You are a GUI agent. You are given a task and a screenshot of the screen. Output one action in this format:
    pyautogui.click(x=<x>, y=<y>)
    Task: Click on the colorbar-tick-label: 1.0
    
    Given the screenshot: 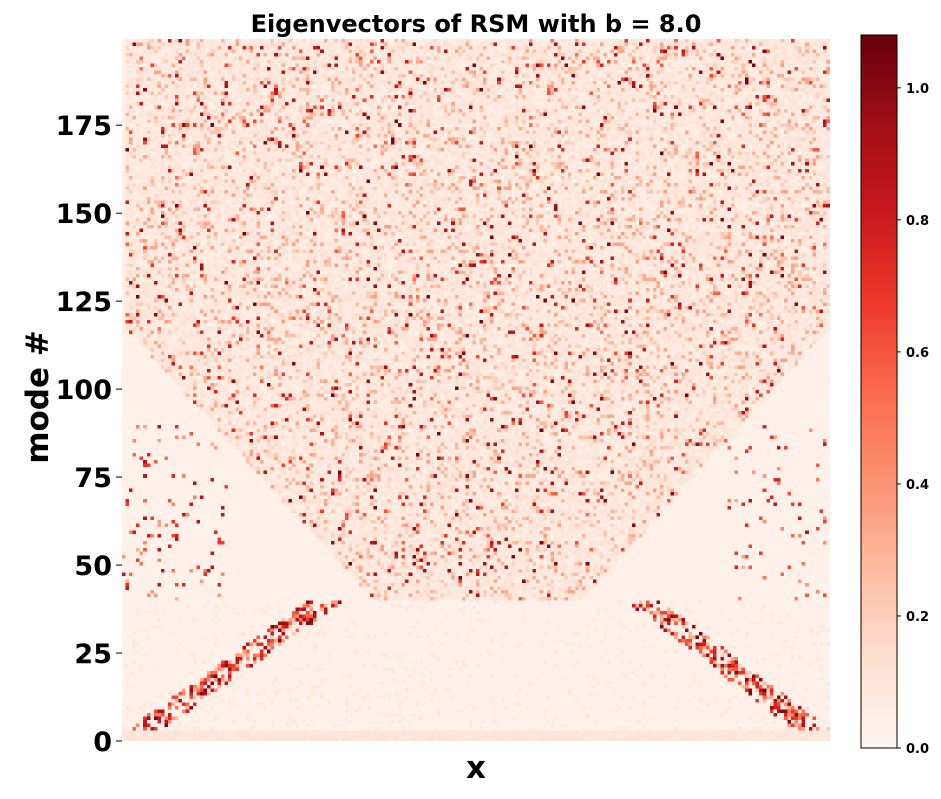 What is the action you would take?
    pyautogui.click(x=917, y=89)
    